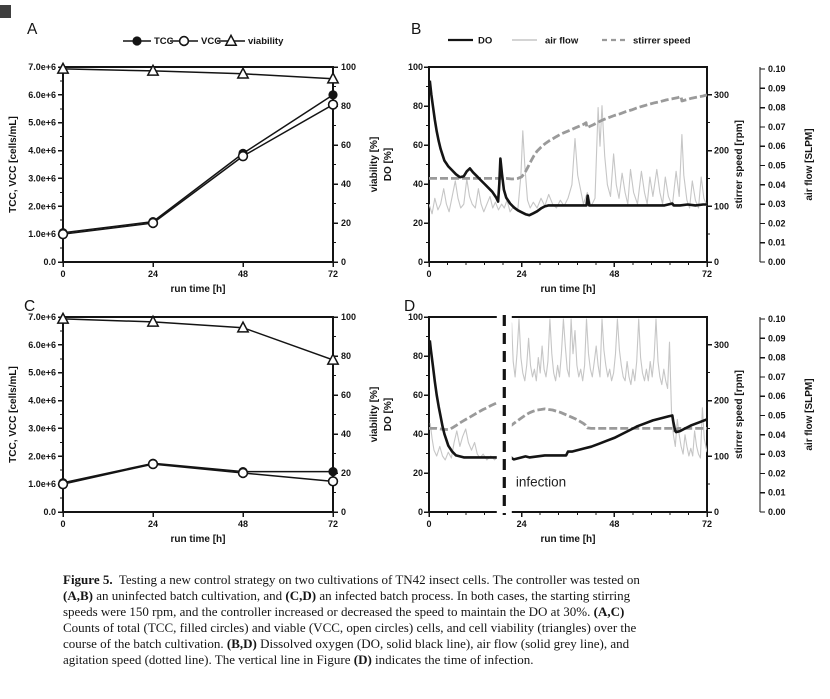 Image resolution: width=830 pixels, height=699 pixels. I want to click on legend-label: air flow, so click(562, 41).